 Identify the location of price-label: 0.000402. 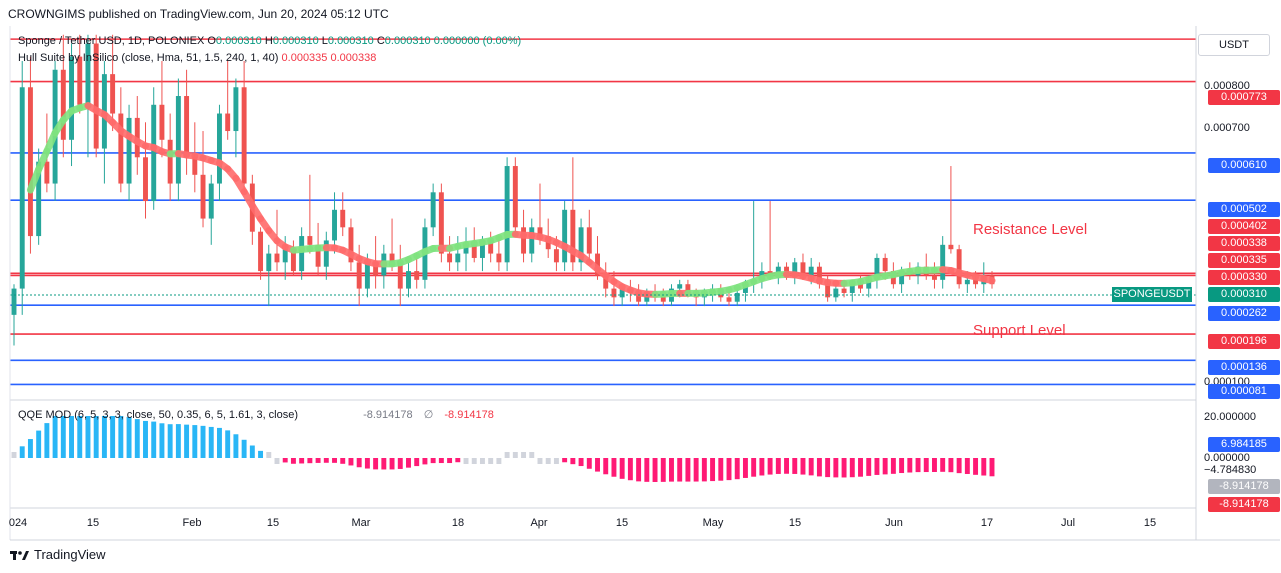
(1244, 226).